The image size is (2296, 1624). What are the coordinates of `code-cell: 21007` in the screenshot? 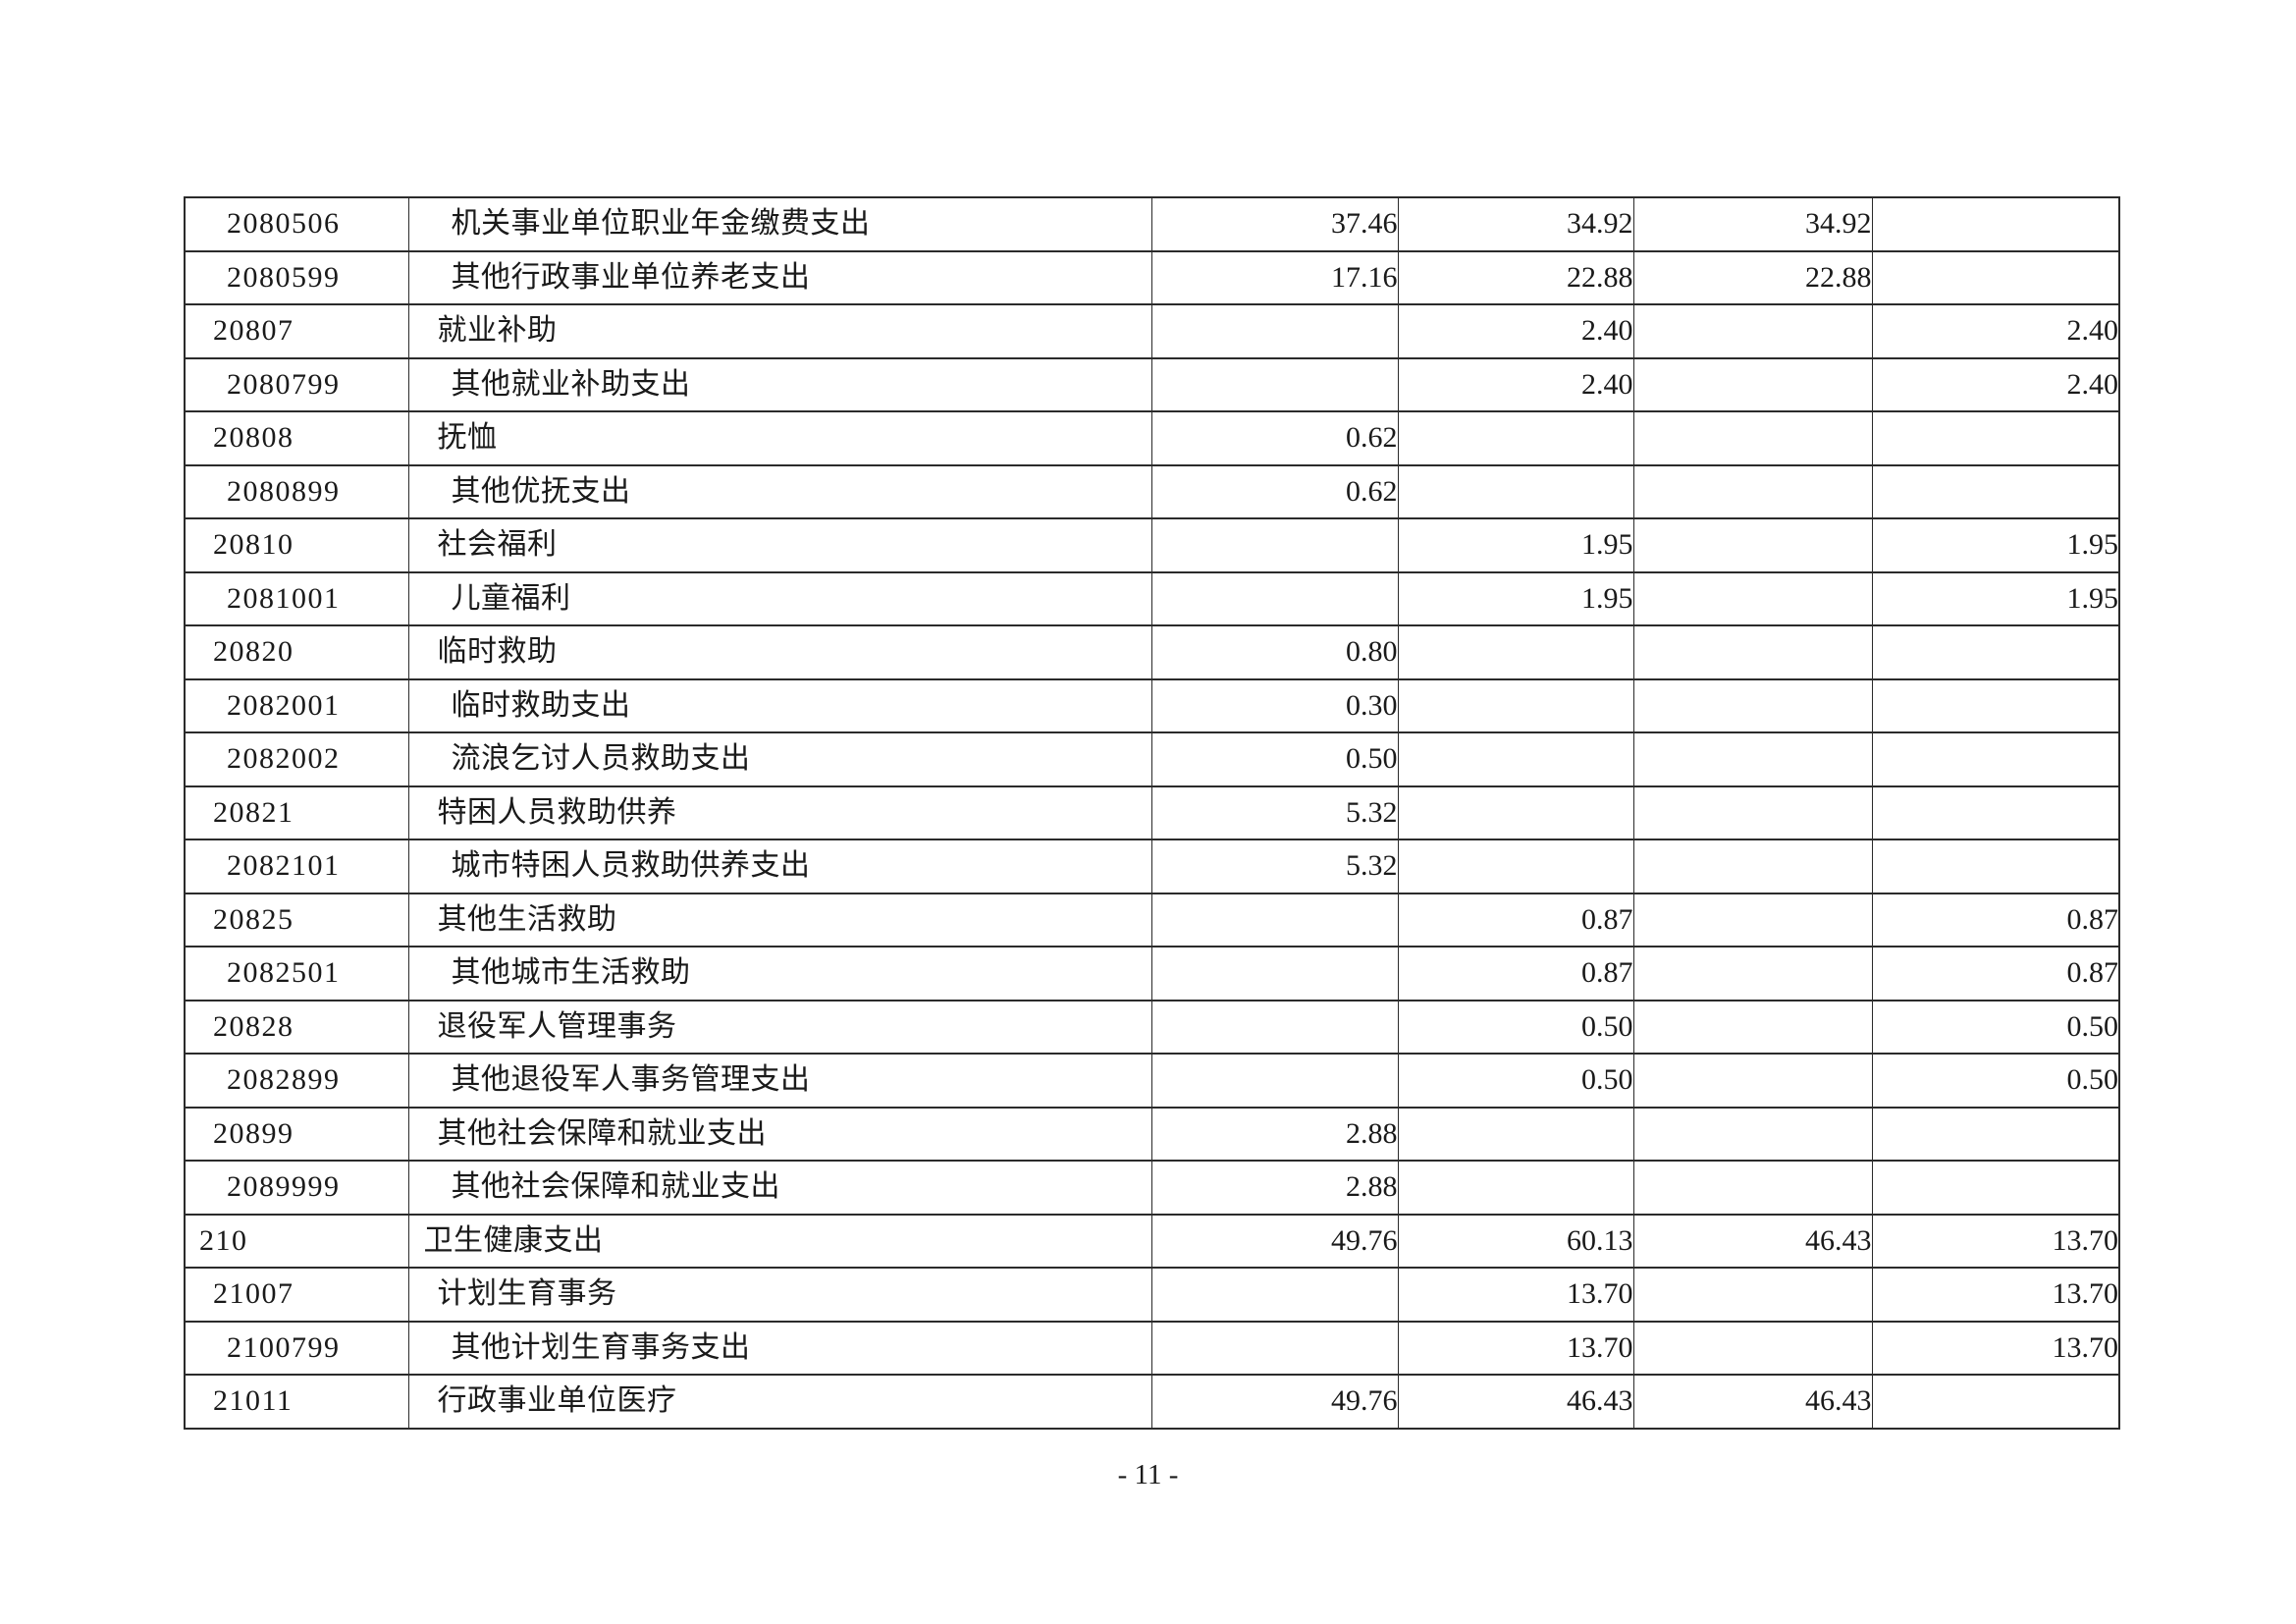 It's located at (297, 1295).